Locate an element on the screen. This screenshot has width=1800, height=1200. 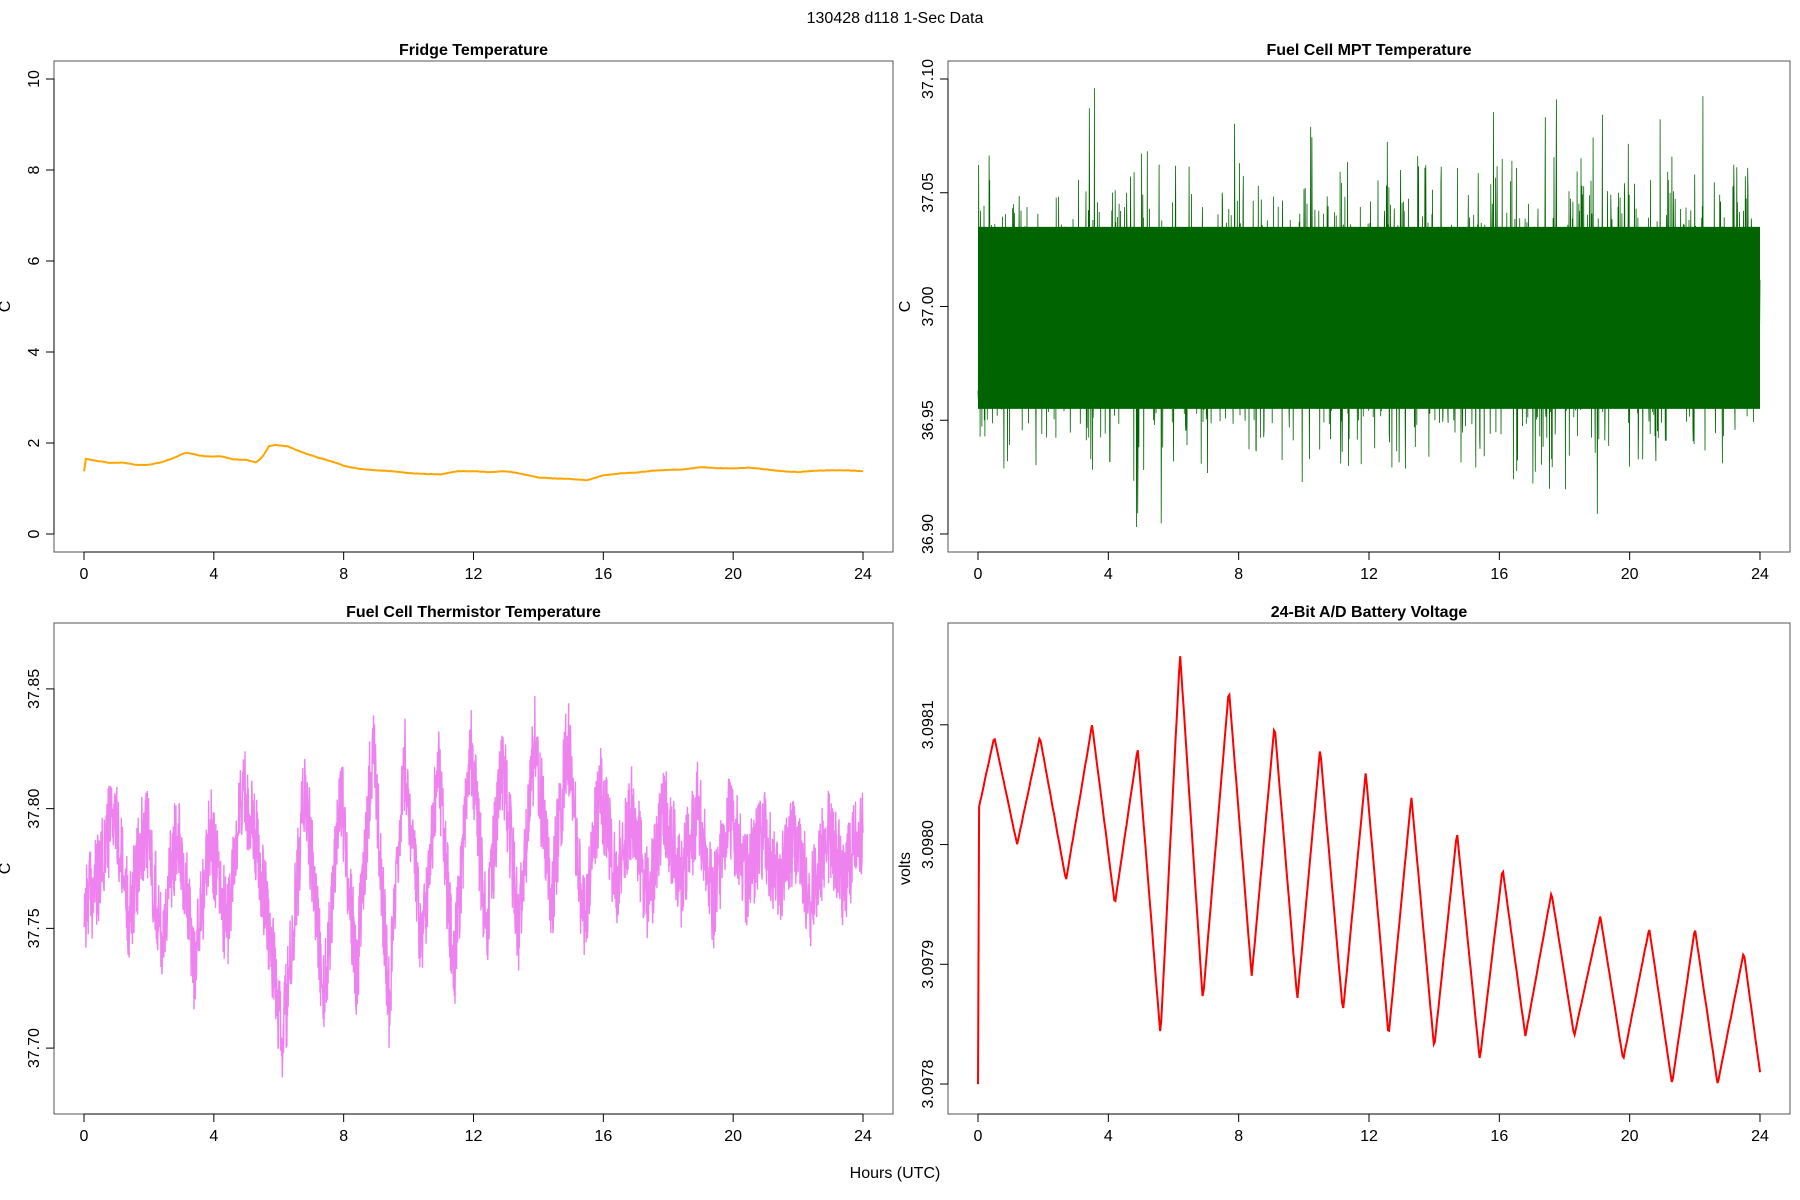
y-tick-label: 6 is located at coordinates (34, 260).